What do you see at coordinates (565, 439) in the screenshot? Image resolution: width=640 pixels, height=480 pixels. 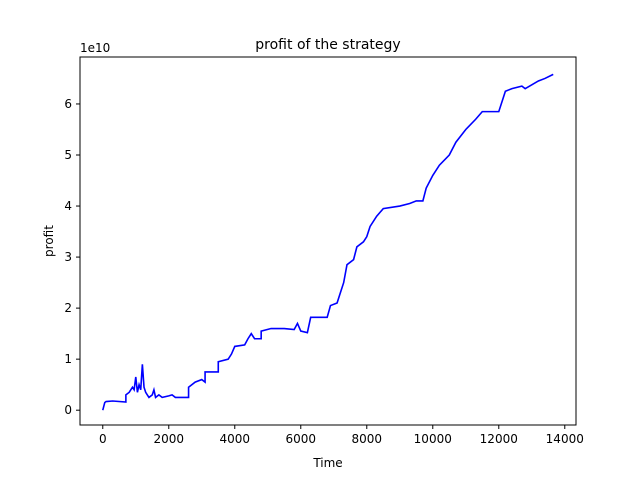 I see `x-tick-label: 14000` at bounding box center [565, 439].